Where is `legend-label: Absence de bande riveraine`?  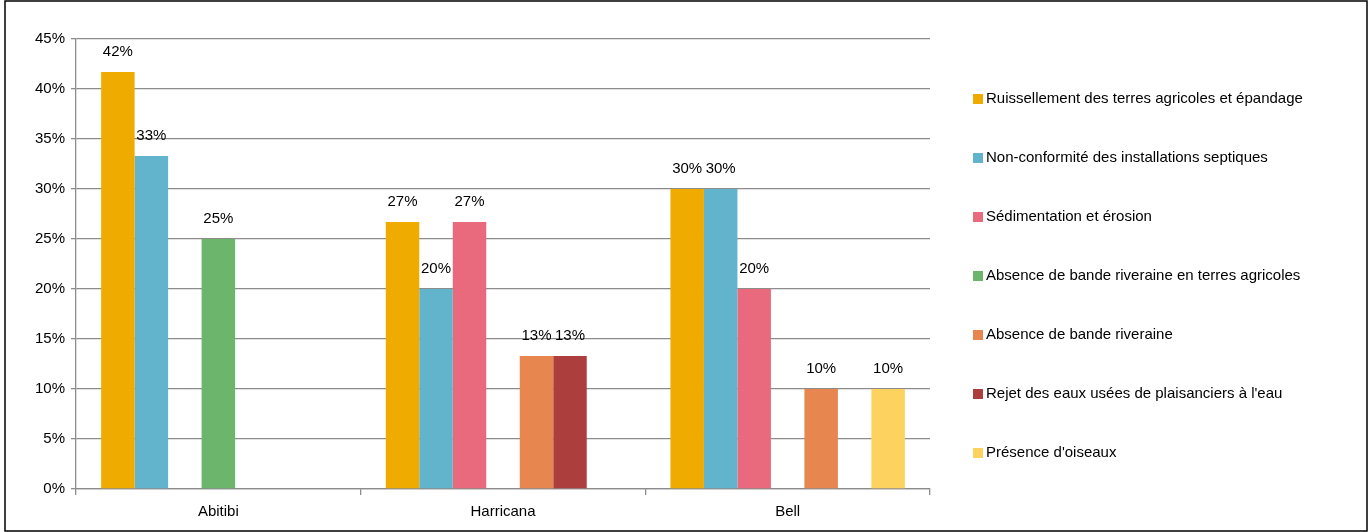
legend-label: Absence de bande riveraine is located at coordinates (1079, 334).